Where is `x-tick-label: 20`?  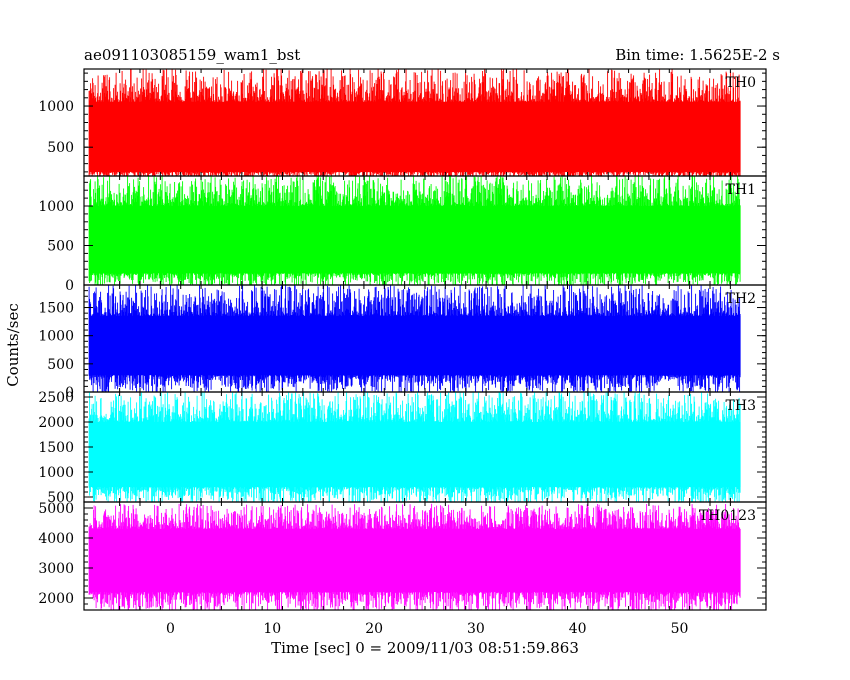 x-tick-label: 20 is located at coordinates (374, 629).